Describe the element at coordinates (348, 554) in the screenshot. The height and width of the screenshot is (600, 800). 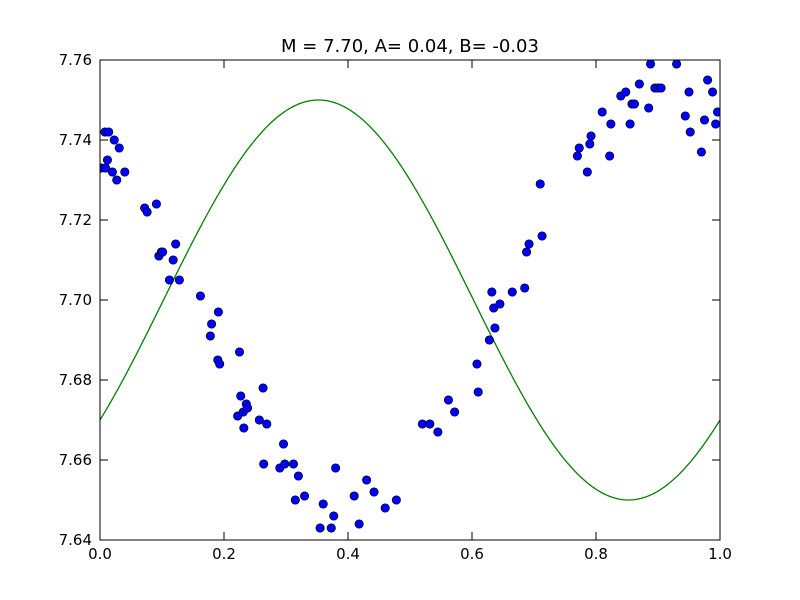
I see `x-tick-label: 0.4` at that location.